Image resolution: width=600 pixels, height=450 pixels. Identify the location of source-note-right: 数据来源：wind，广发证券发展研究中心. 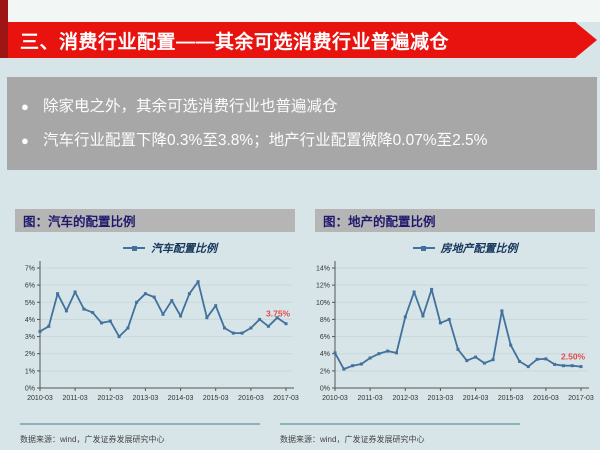
(400, 435).